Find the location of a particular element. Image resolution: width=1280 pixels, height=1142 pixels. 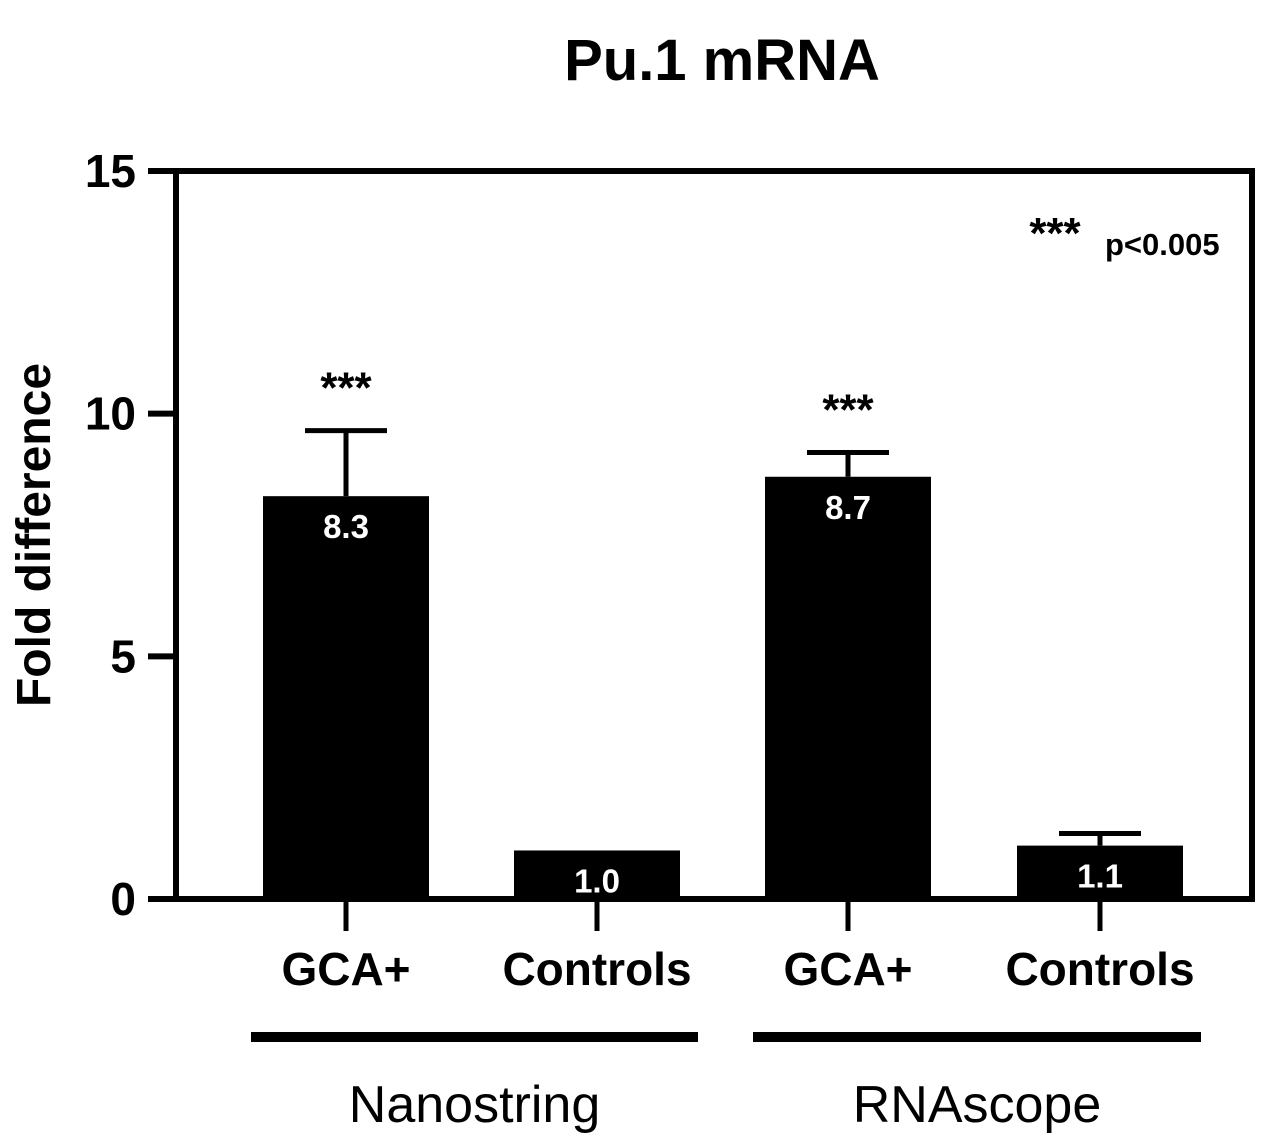

y-tick-label: 15 is located at coordinates (110, 171).